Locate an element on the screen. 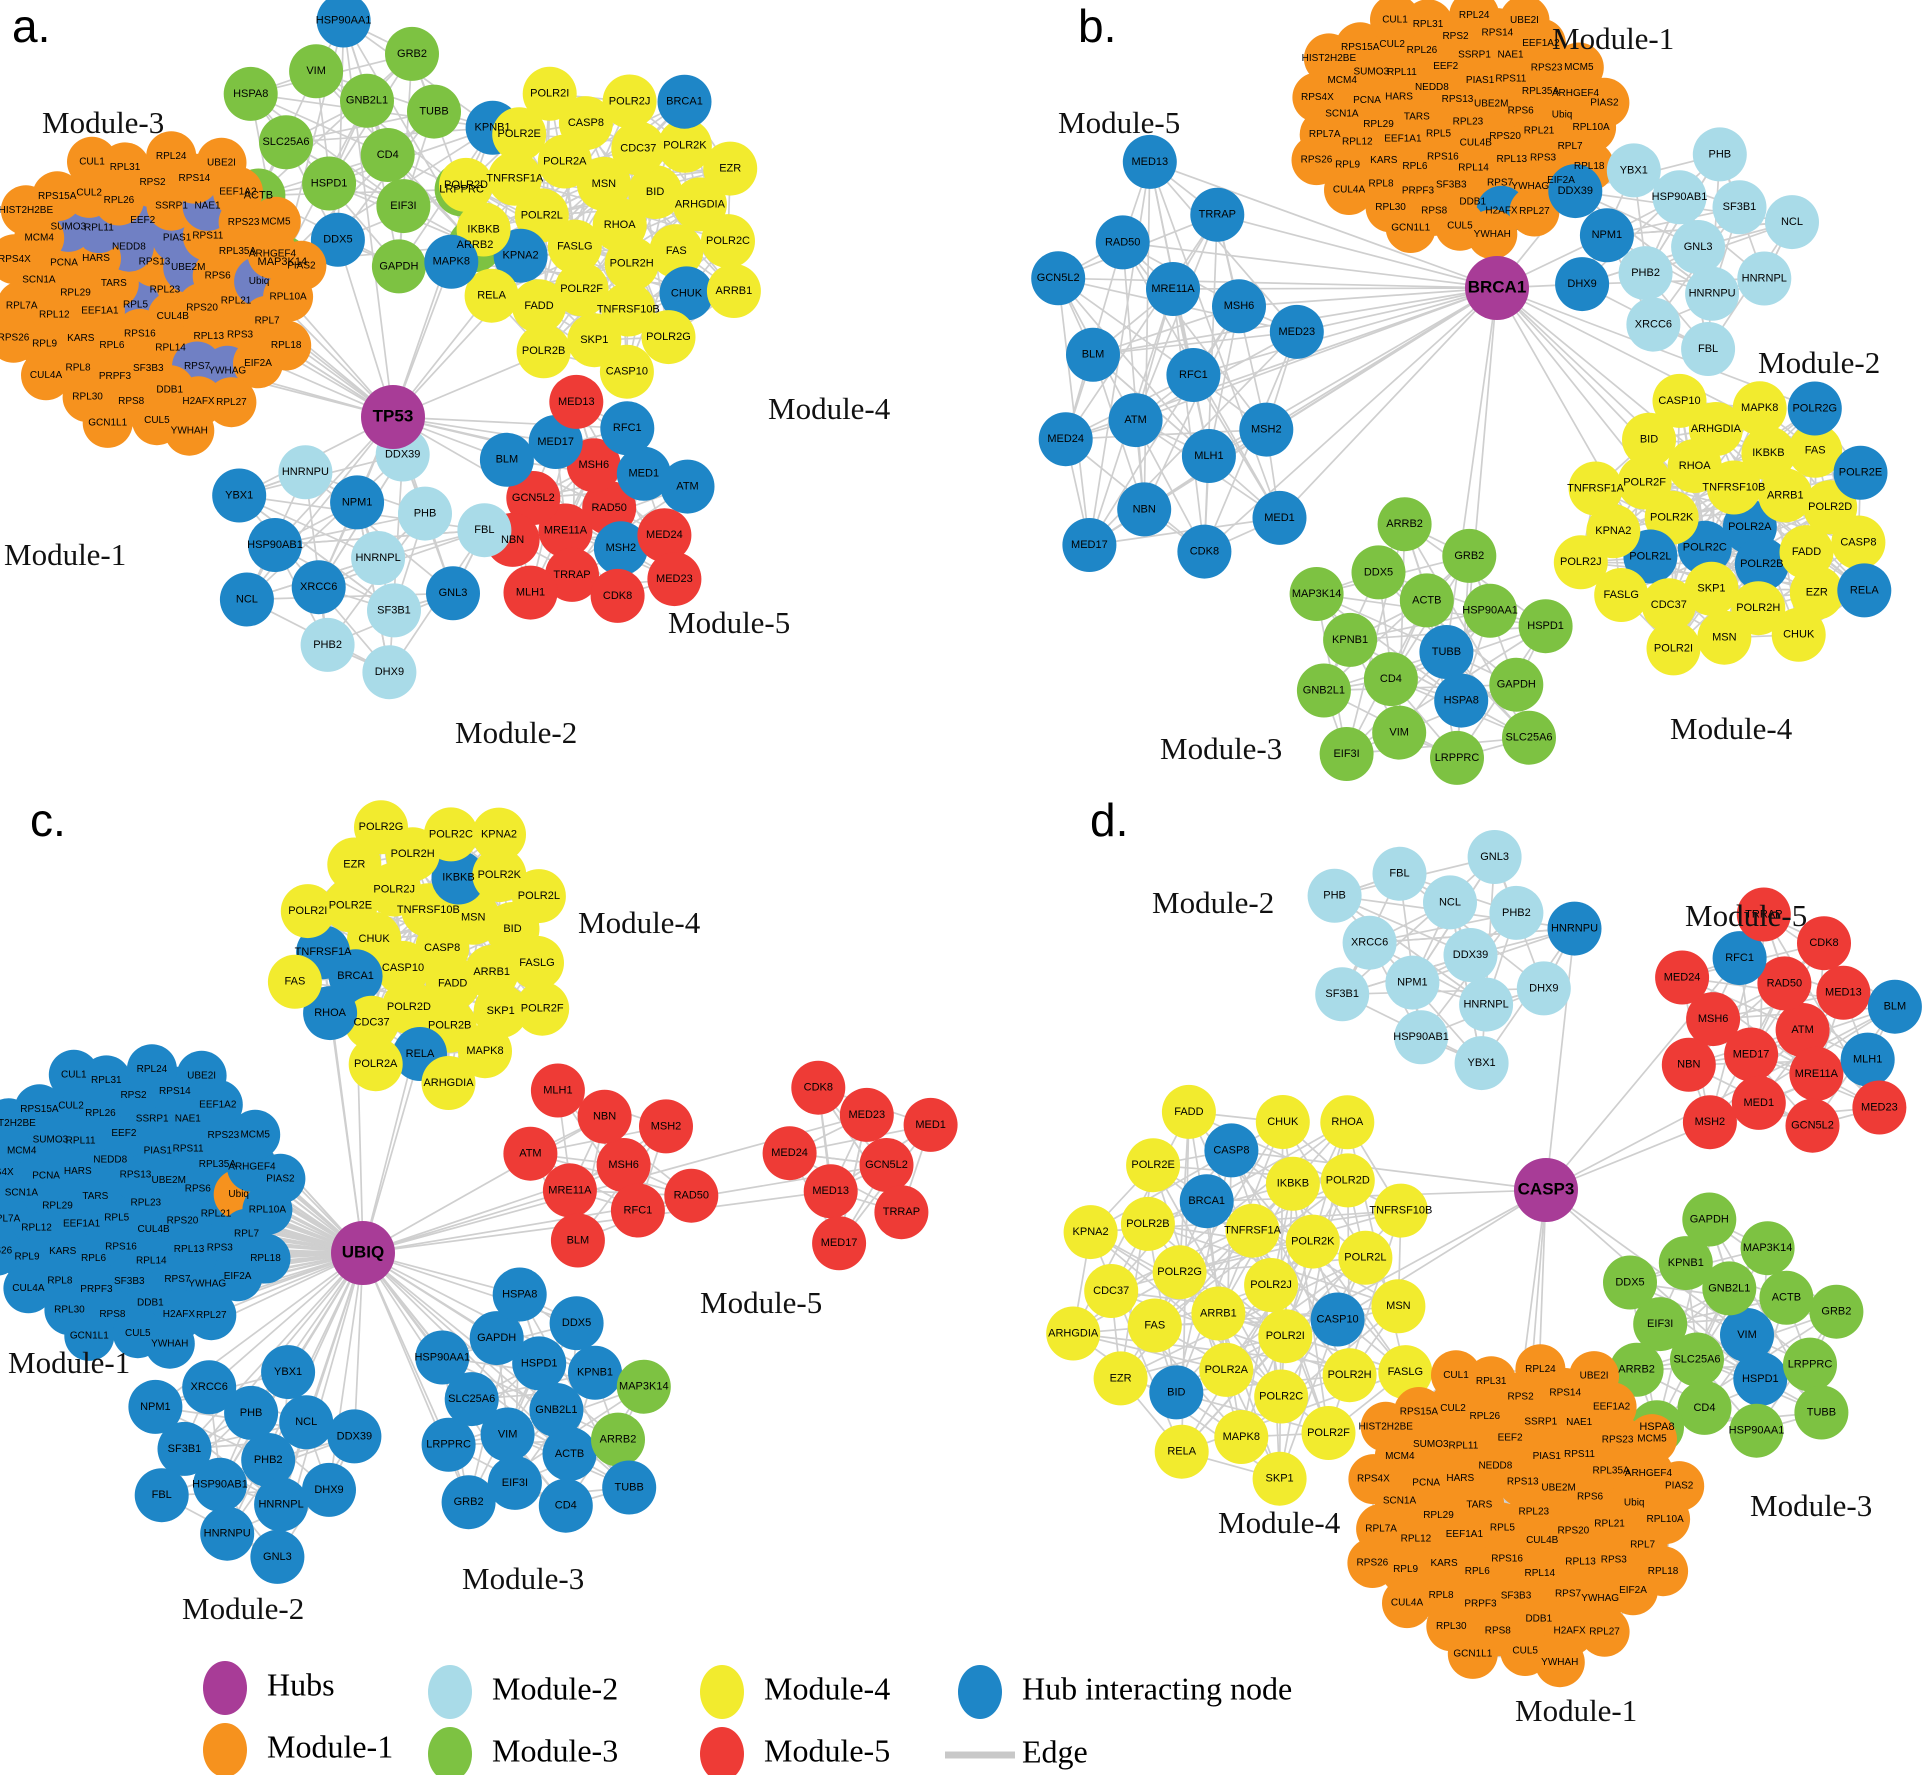 The image size is (1923, 1775). node-FADD is located at coordinates (1806, 552).